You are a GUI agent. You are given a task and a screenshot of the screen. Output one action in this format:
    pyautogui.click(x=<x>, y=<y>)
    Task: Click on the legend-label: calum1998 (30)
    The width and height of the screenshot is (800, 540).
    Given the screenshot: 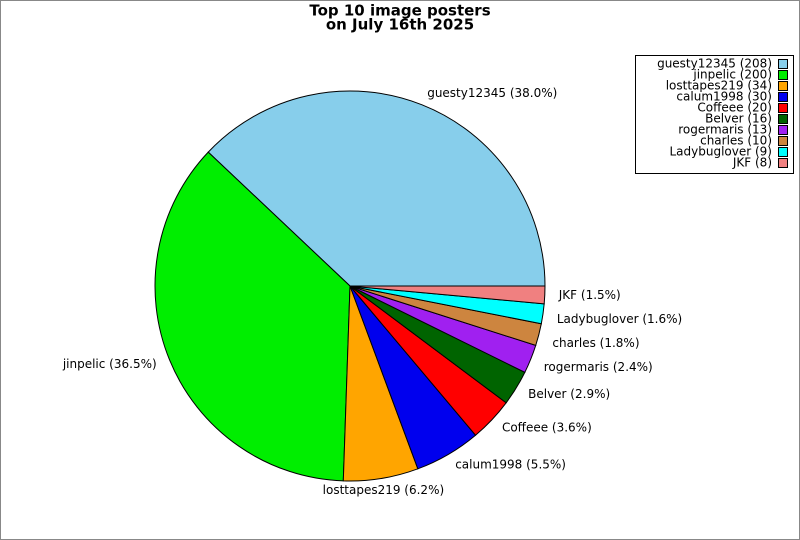 What is the action you would take?
    pyautogui.click(x=724, y=97)
    